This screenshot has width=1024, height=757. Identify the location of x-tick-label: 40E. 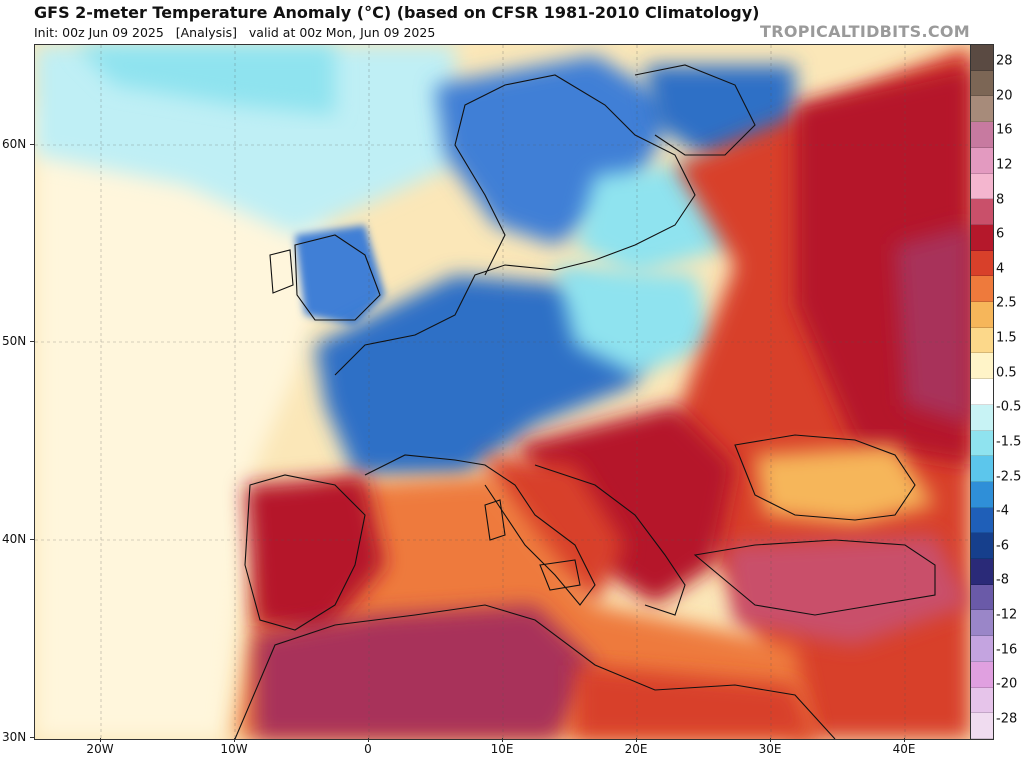
(904, 749).